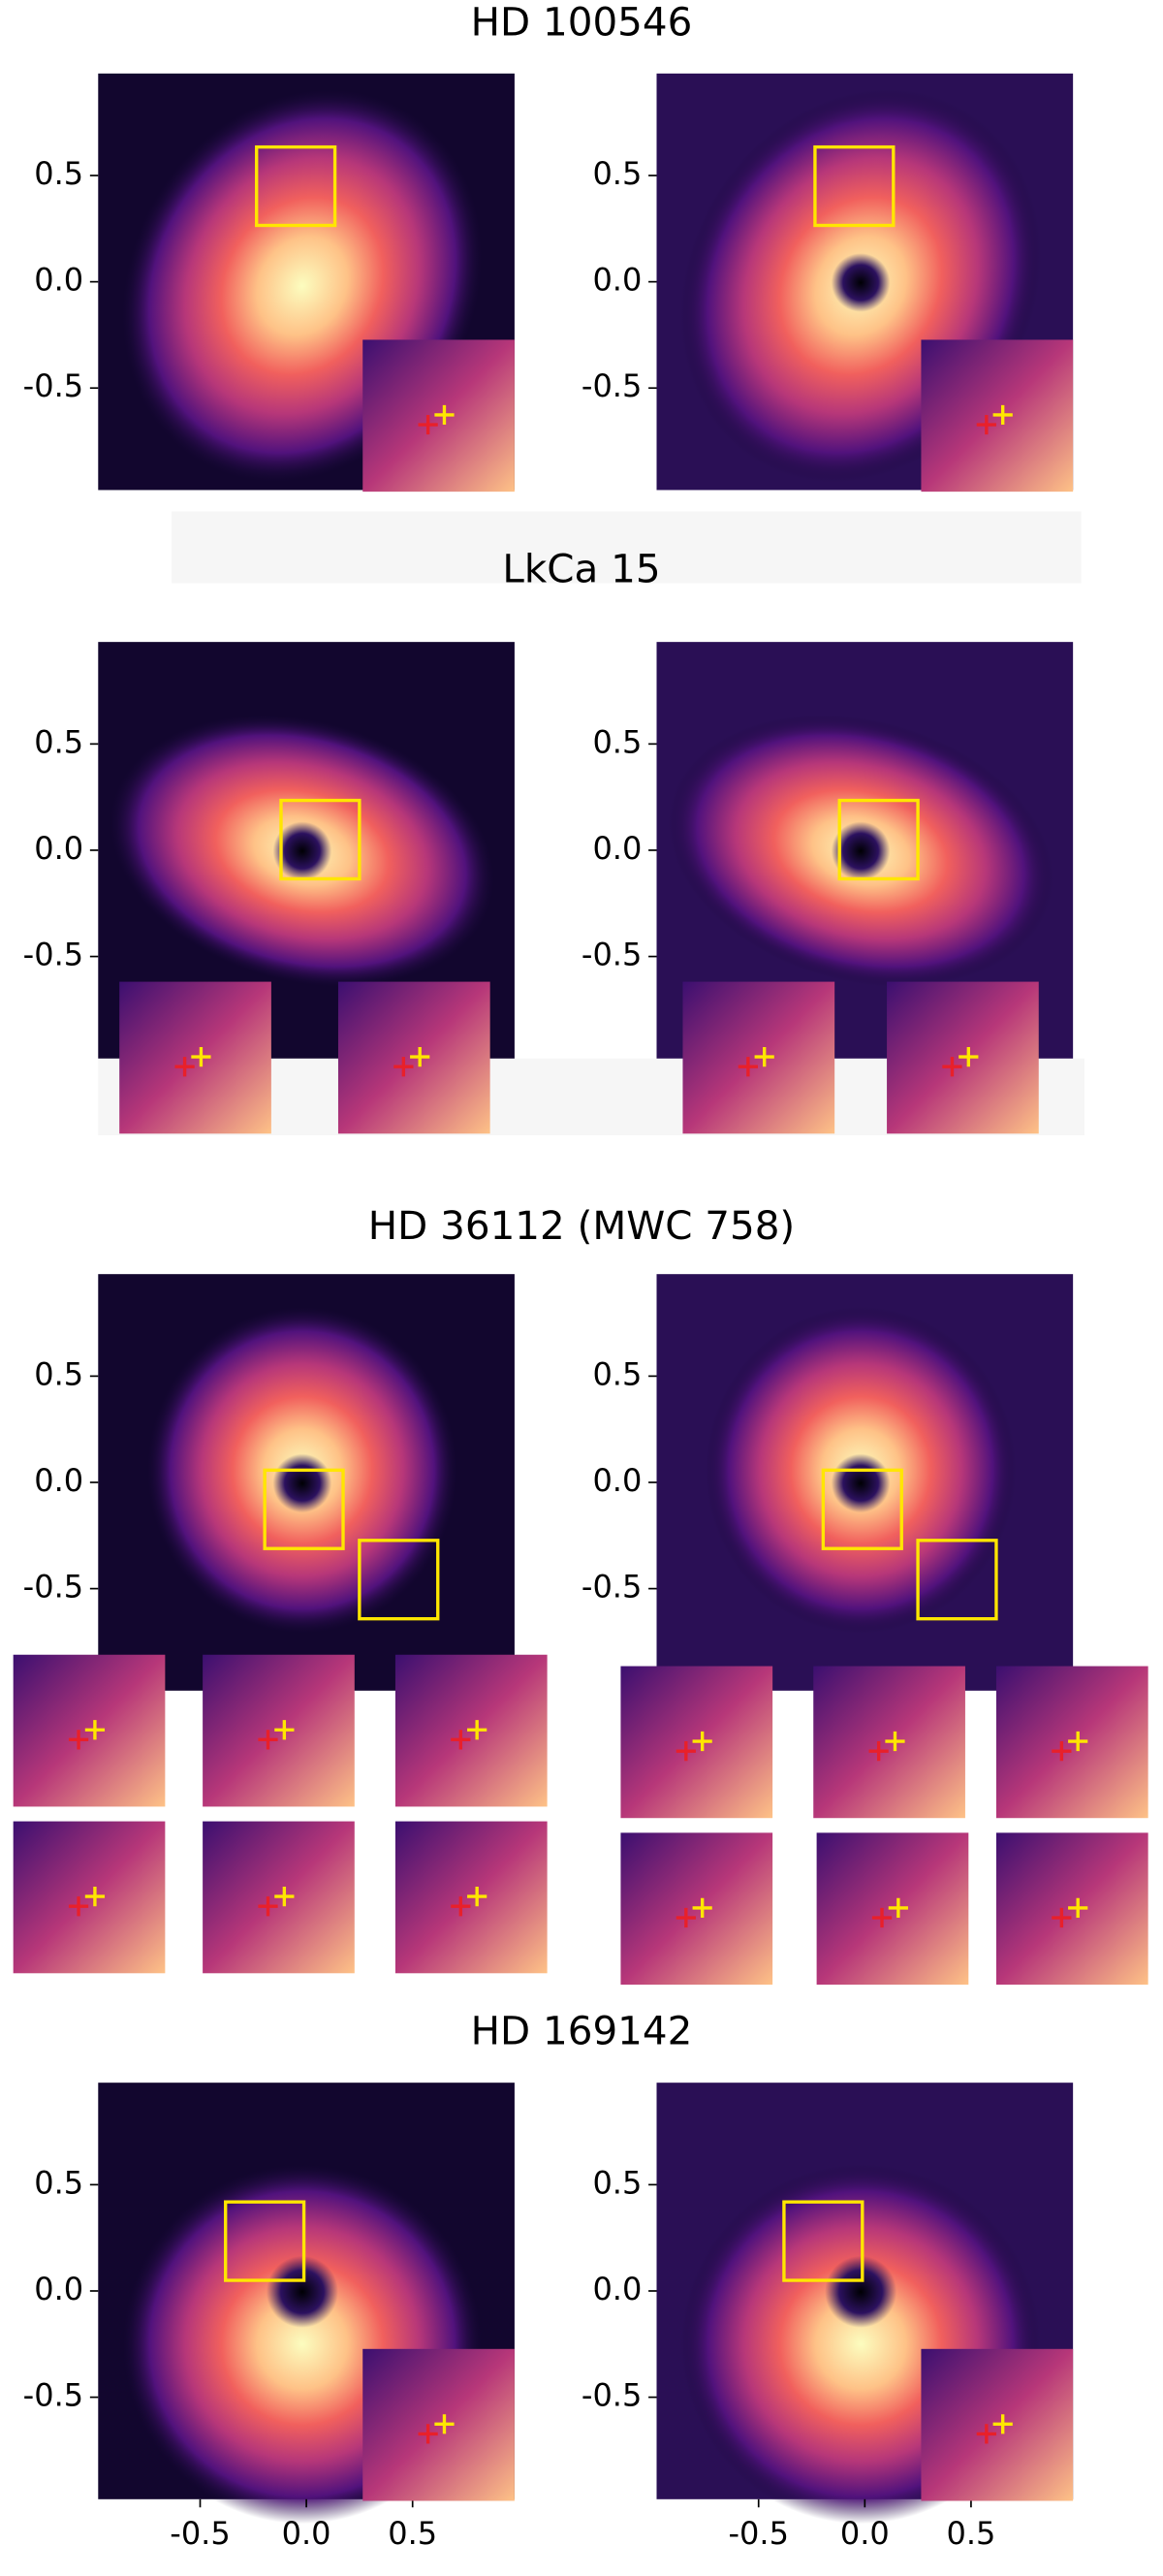 The height and width of the screenshot is (2576, 1163). I want to click on panel-title: LkCa 15, so click(581, 569).